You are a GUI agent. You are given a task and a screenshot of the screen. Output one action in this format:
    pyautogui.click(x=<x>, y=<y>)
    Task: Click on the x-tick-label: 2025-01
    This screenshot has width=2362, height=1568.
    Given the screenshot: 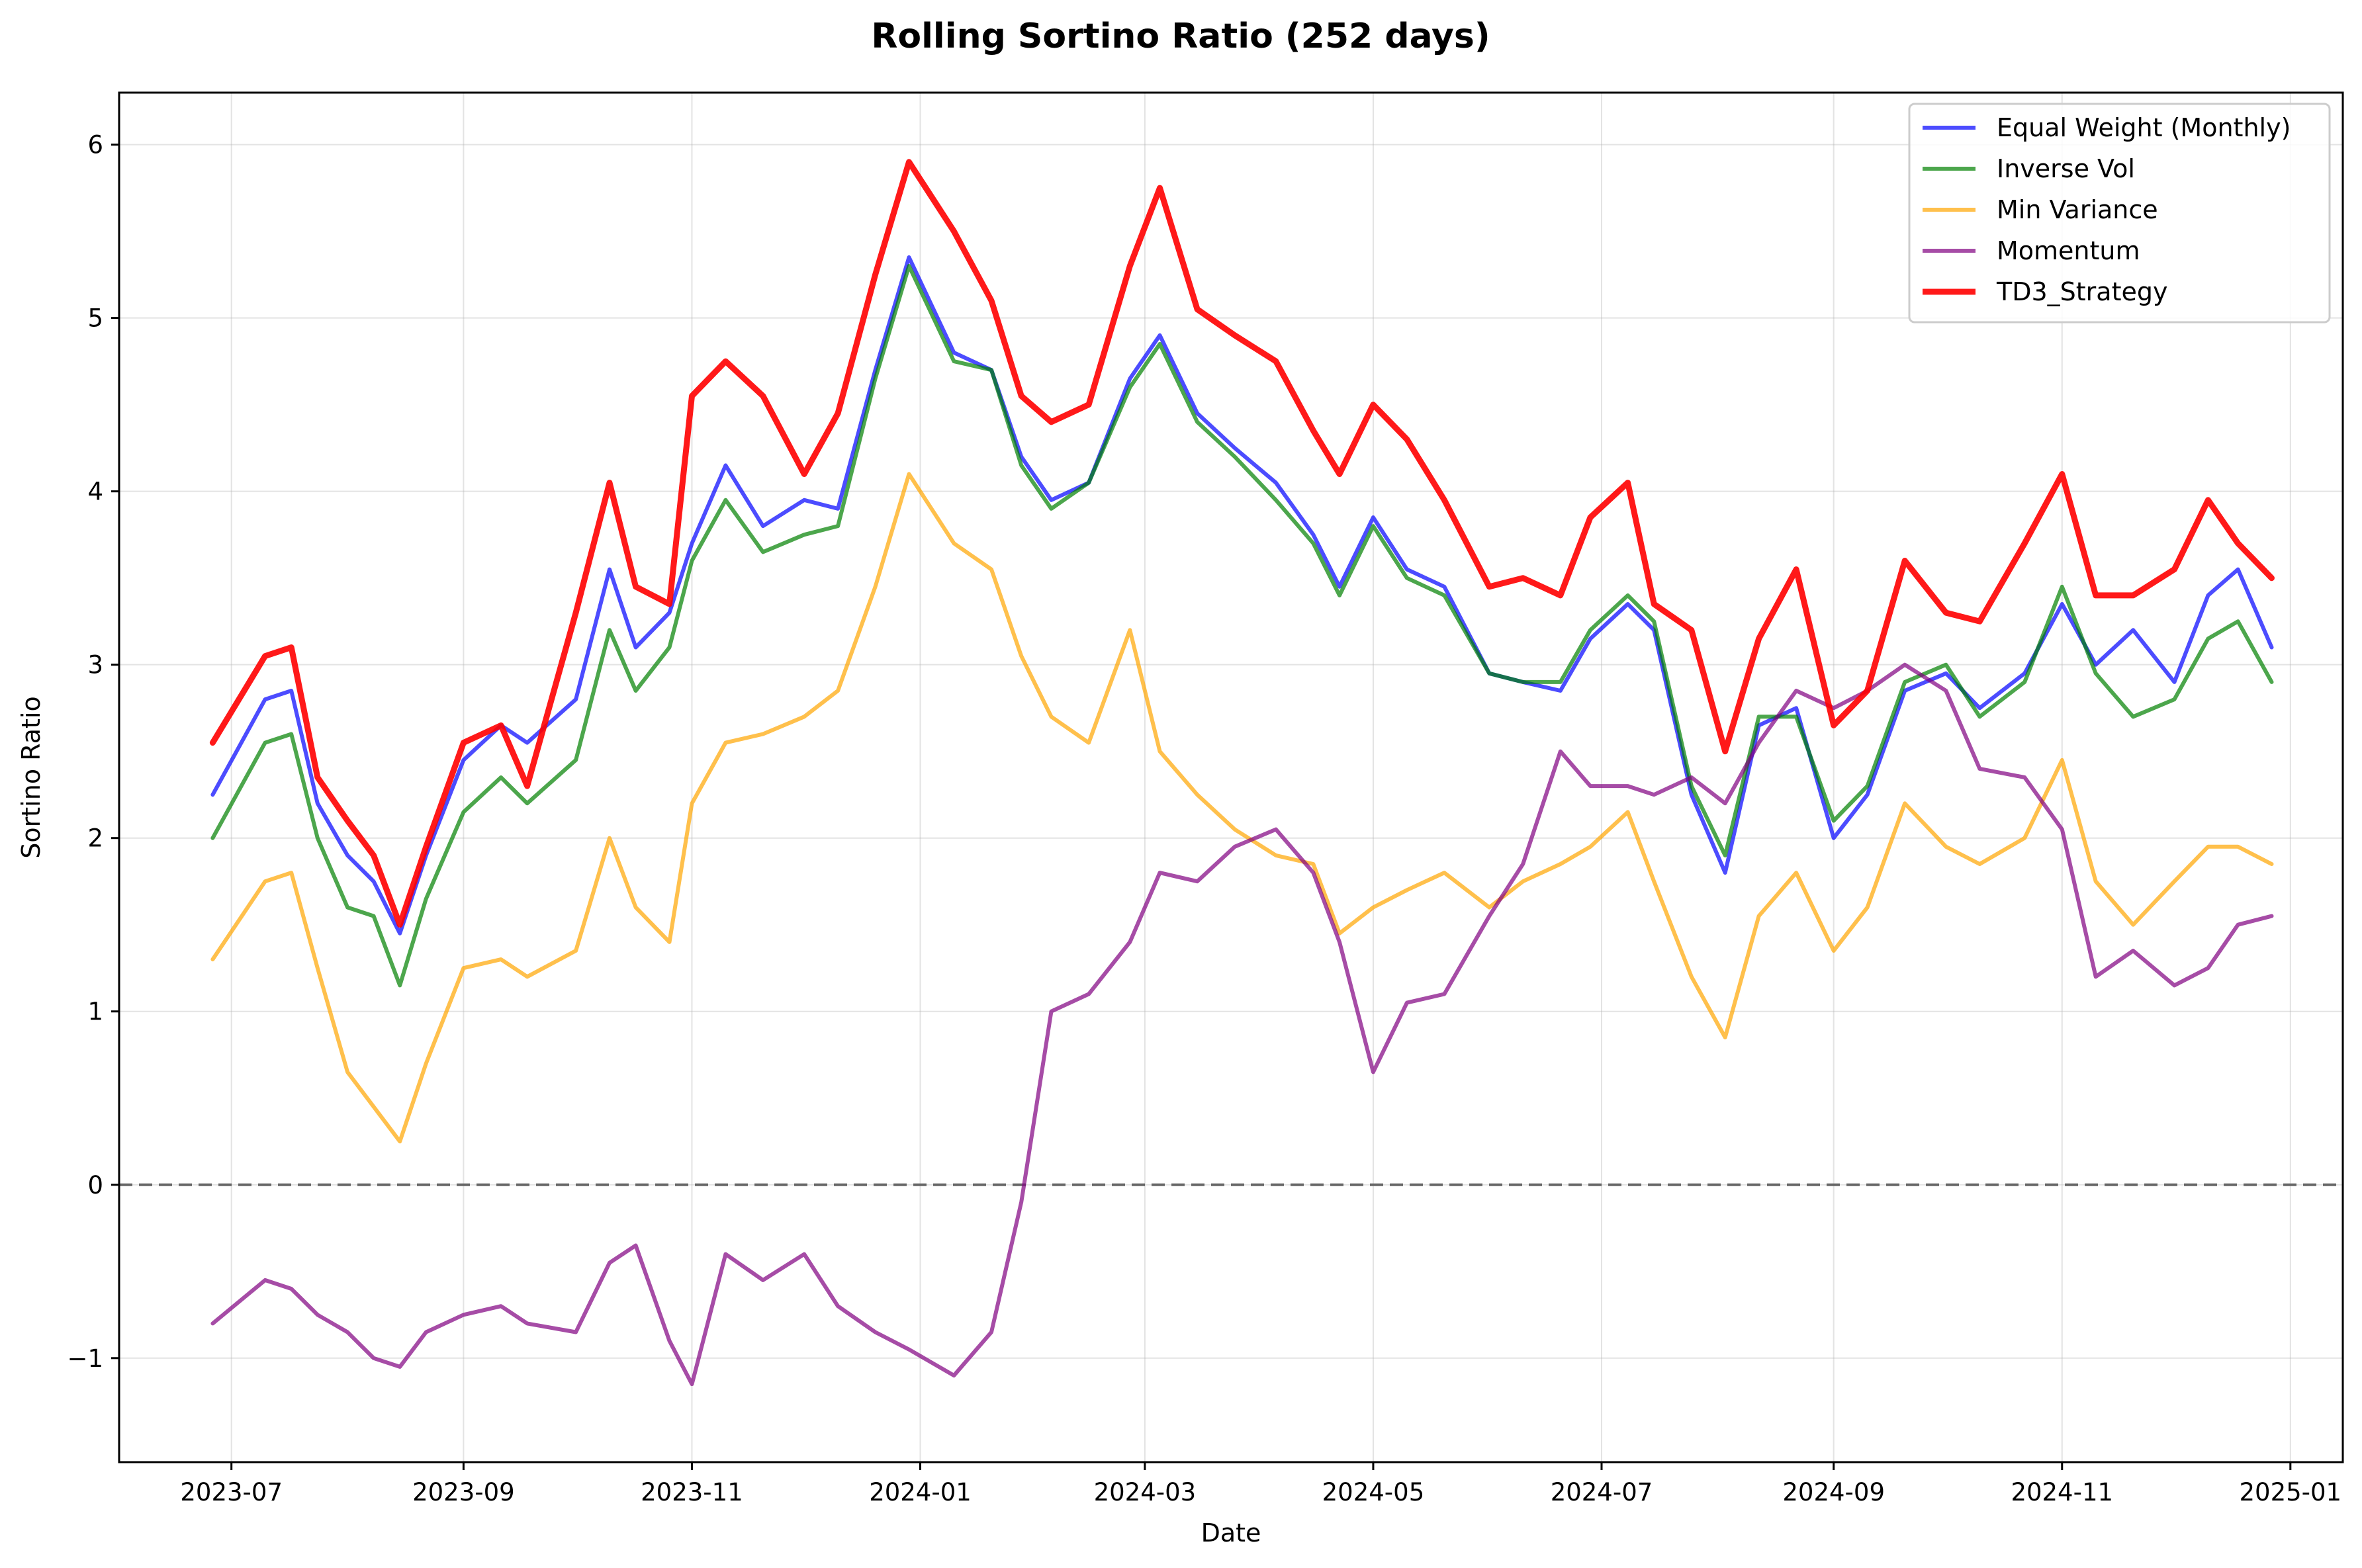 What is the action you would take?
    pyautogui.click(x=2291, y=1492)
    